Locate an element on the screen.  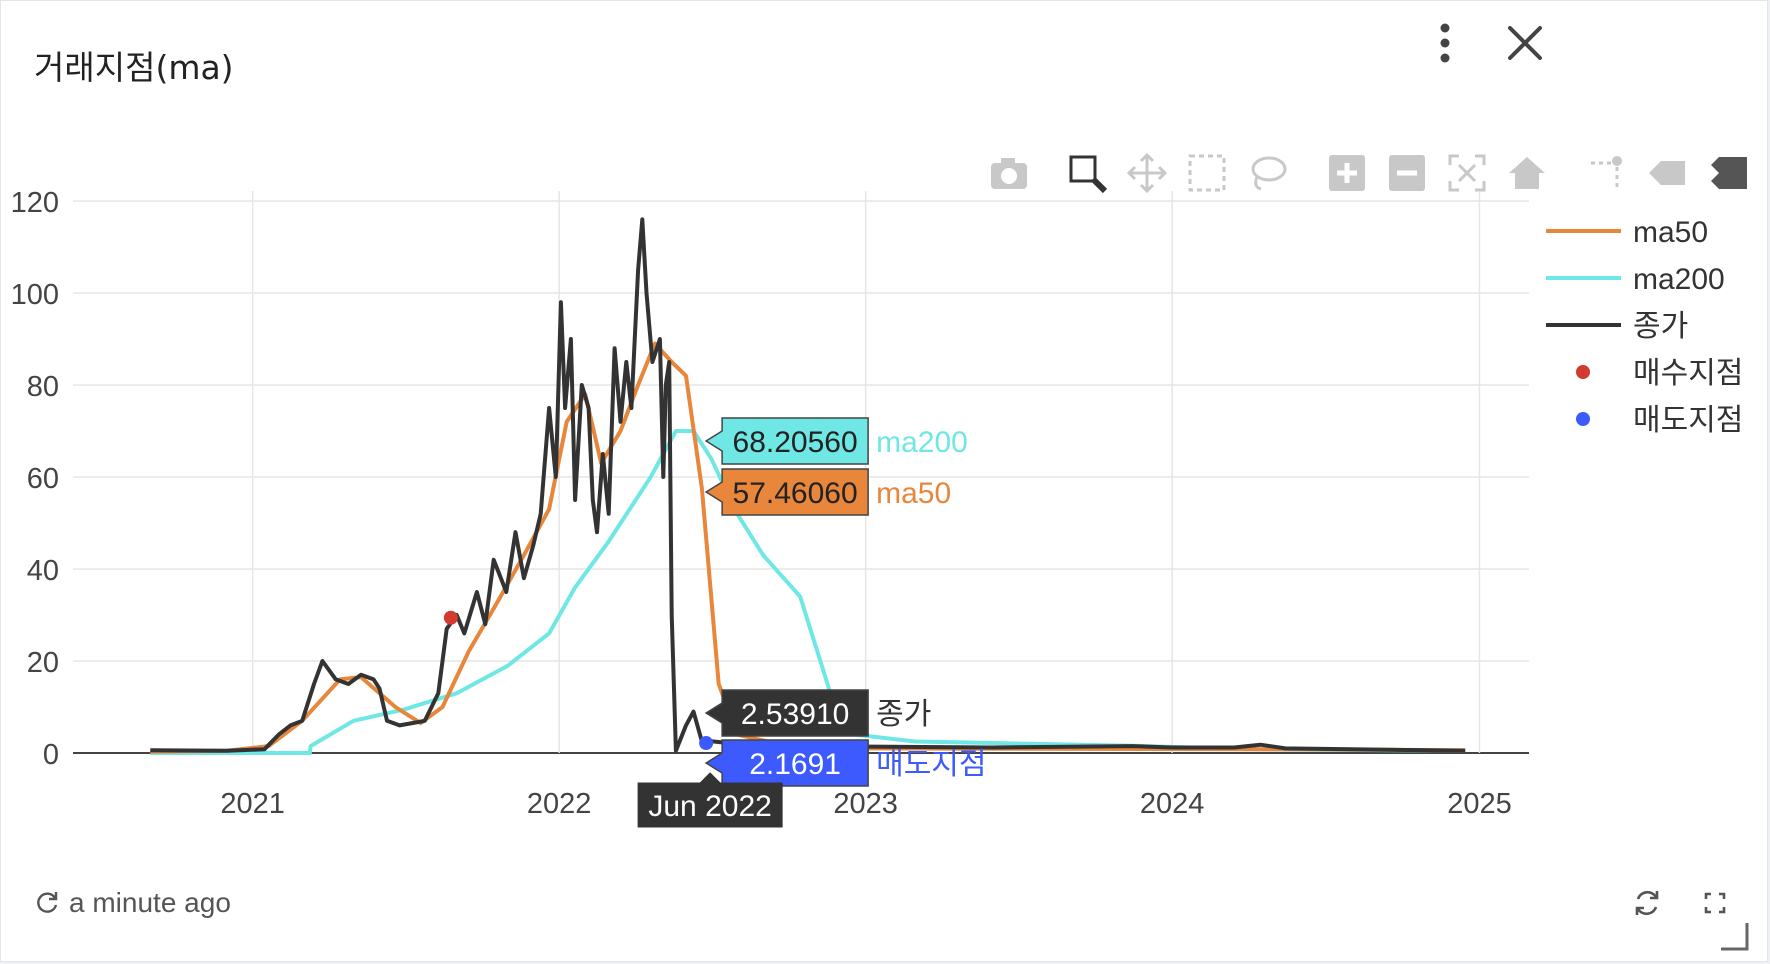
x-tick-label: 2025 is located at coordinates (1479, 804).